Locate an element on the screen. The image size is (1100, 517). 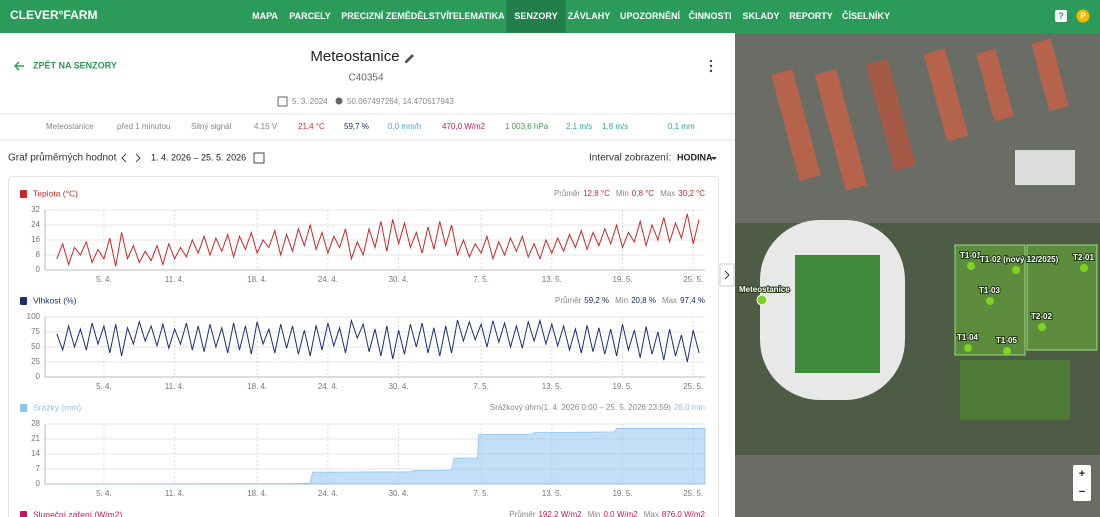
help-text: ? is located at coordinates (1061, 16).